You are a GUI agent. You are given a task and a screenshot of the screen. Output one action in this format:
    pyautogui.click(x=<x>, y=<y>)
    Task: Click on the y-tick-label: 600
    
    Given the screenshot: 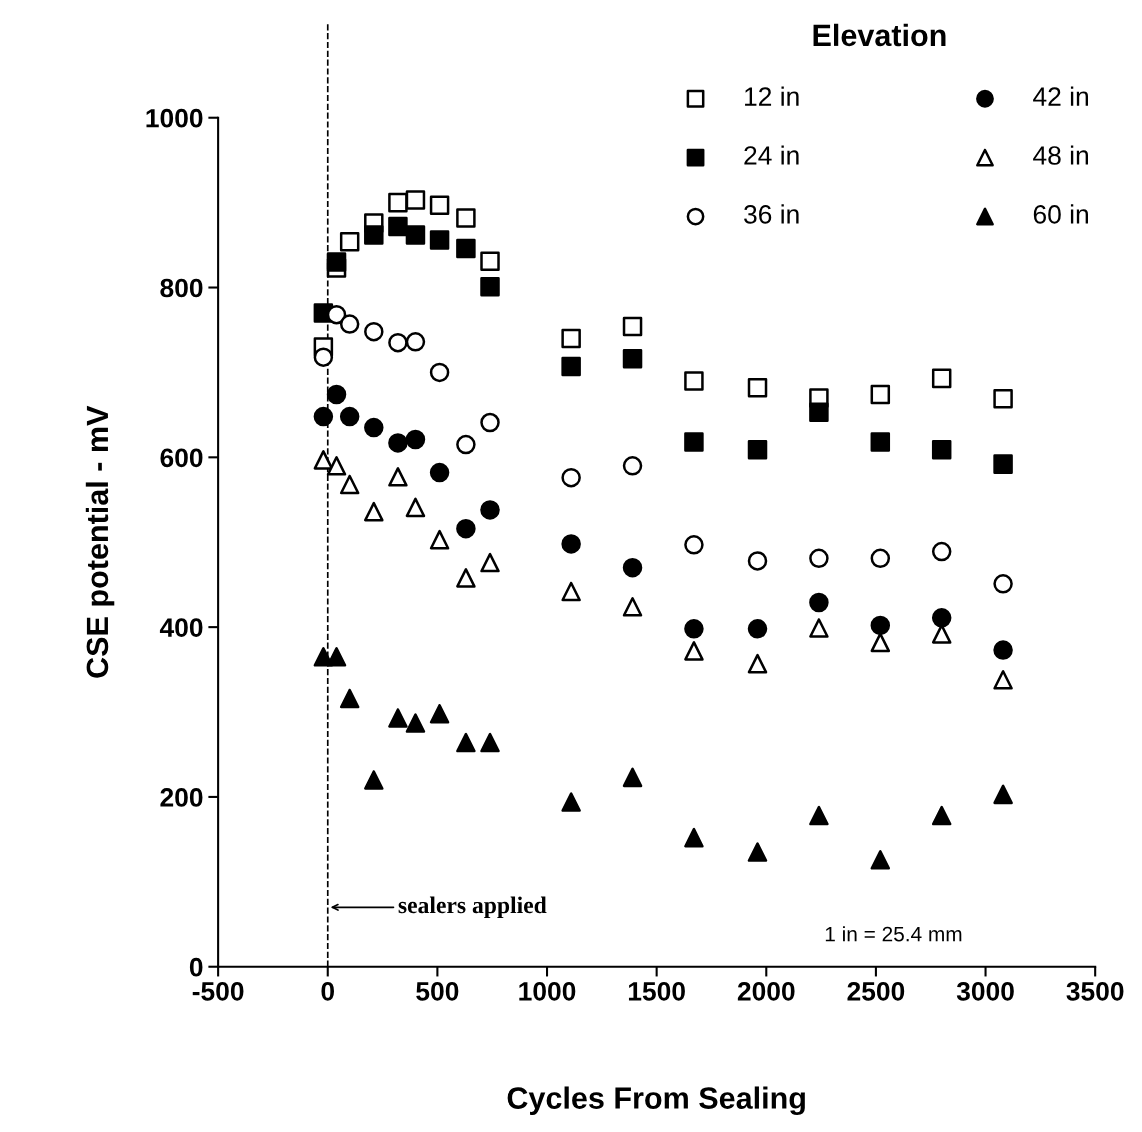 What is the action you would take?
    pyautogui.click(x=181, y=458)
    